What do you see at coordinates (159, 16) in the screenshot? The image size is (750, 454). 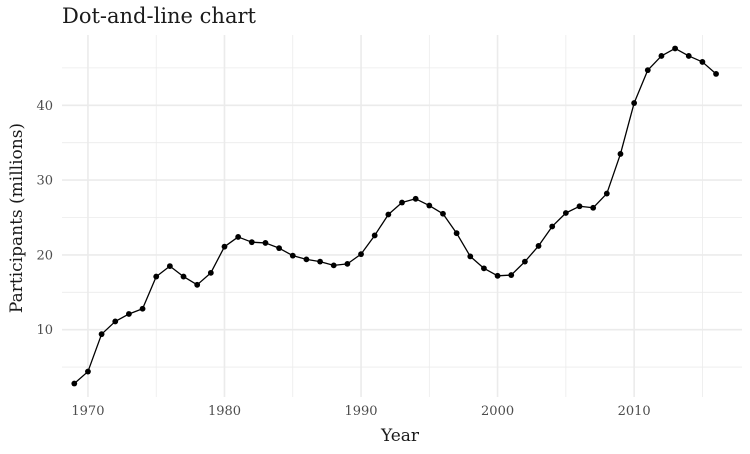 I see `chart-title: Dot-and-line chart` at bounding box center [159, 16].